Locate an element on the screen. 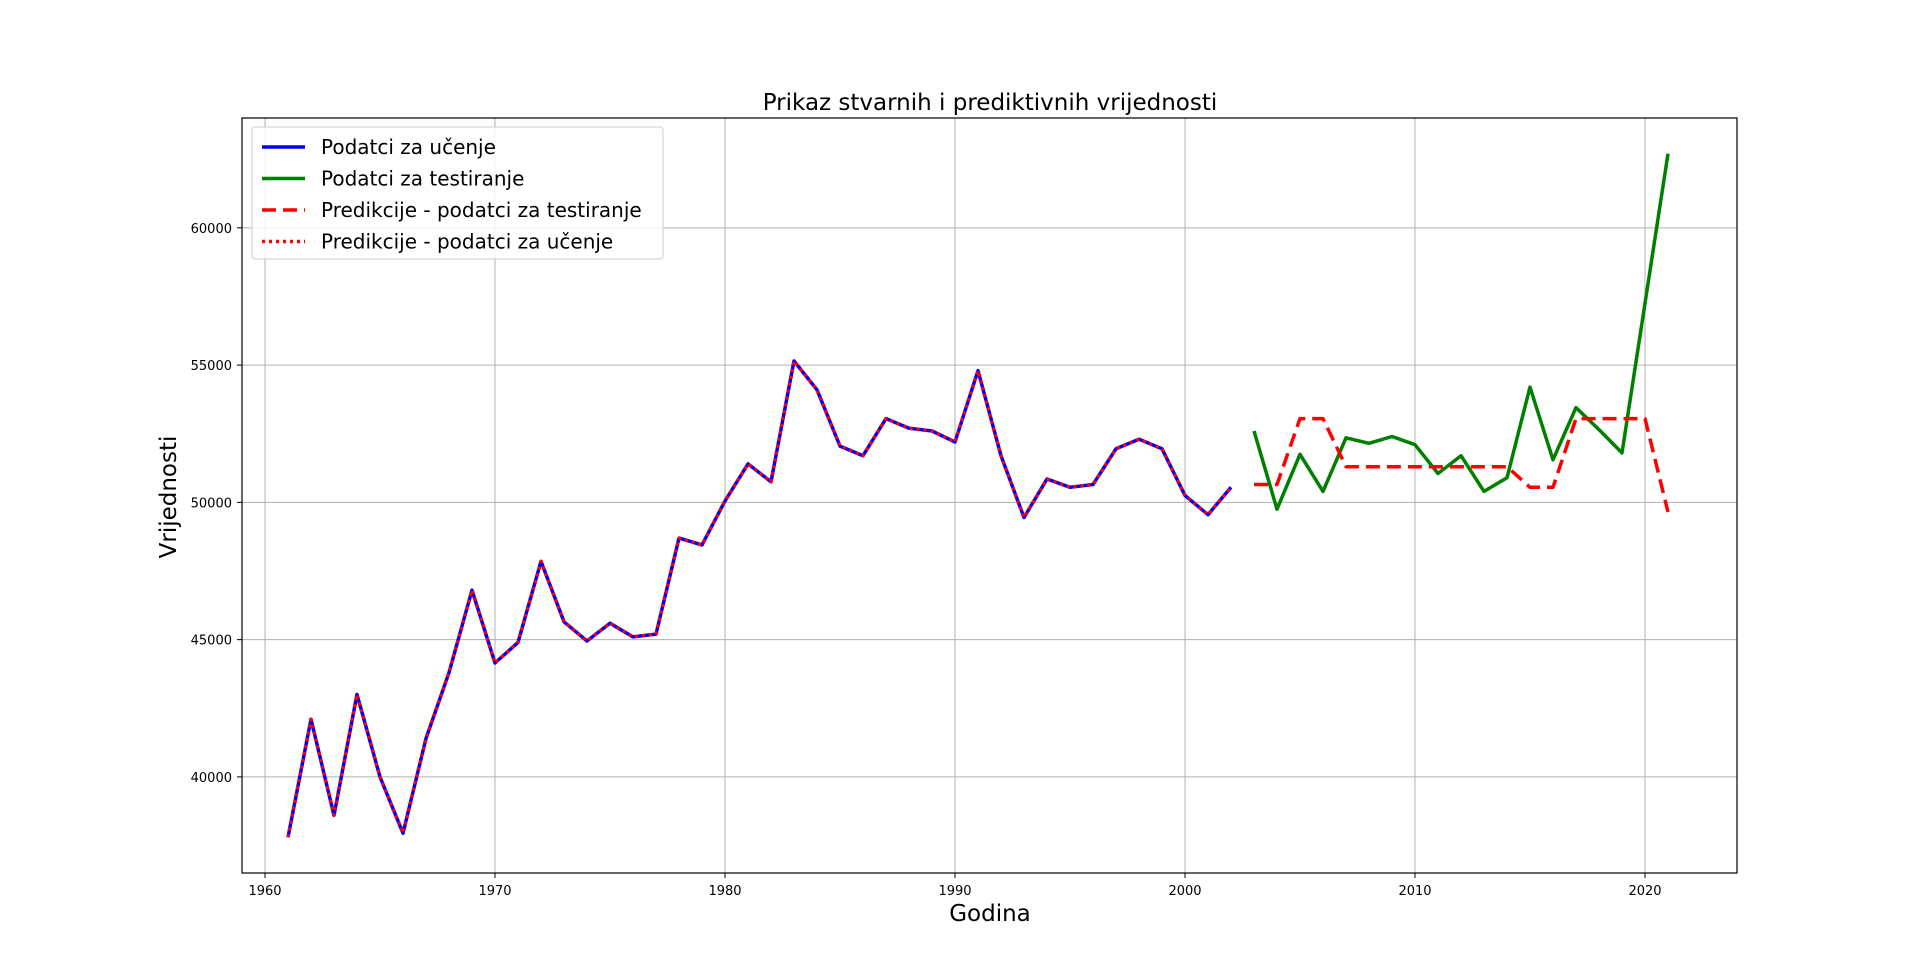 Image resolution: width=1920 pixels, height=975 pixels. x-tick-label: 2010 is located at coordinates (1414, 891).